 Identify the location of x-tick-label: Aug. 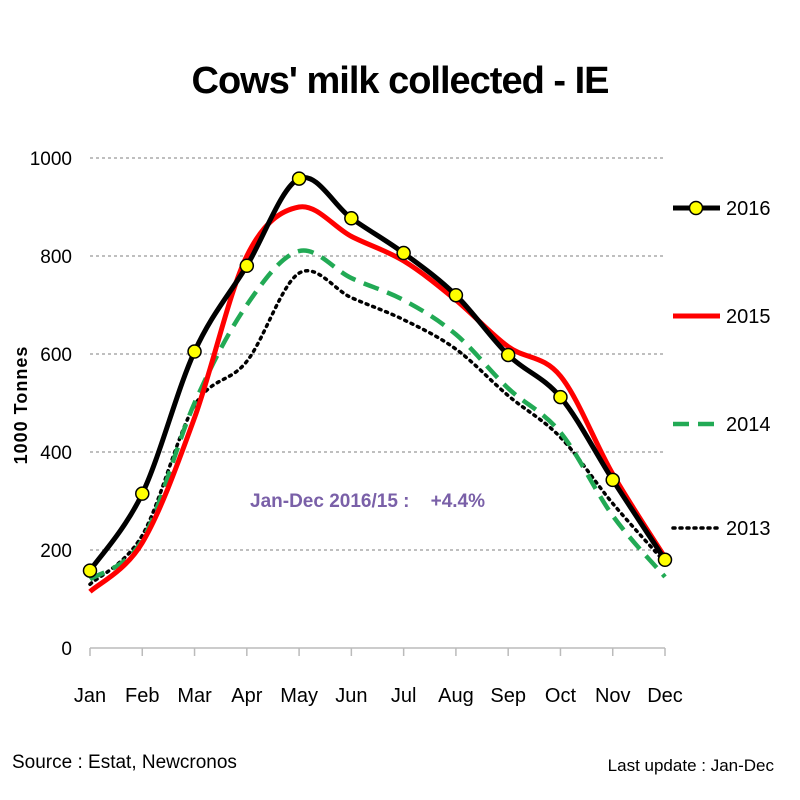
(456, 696).